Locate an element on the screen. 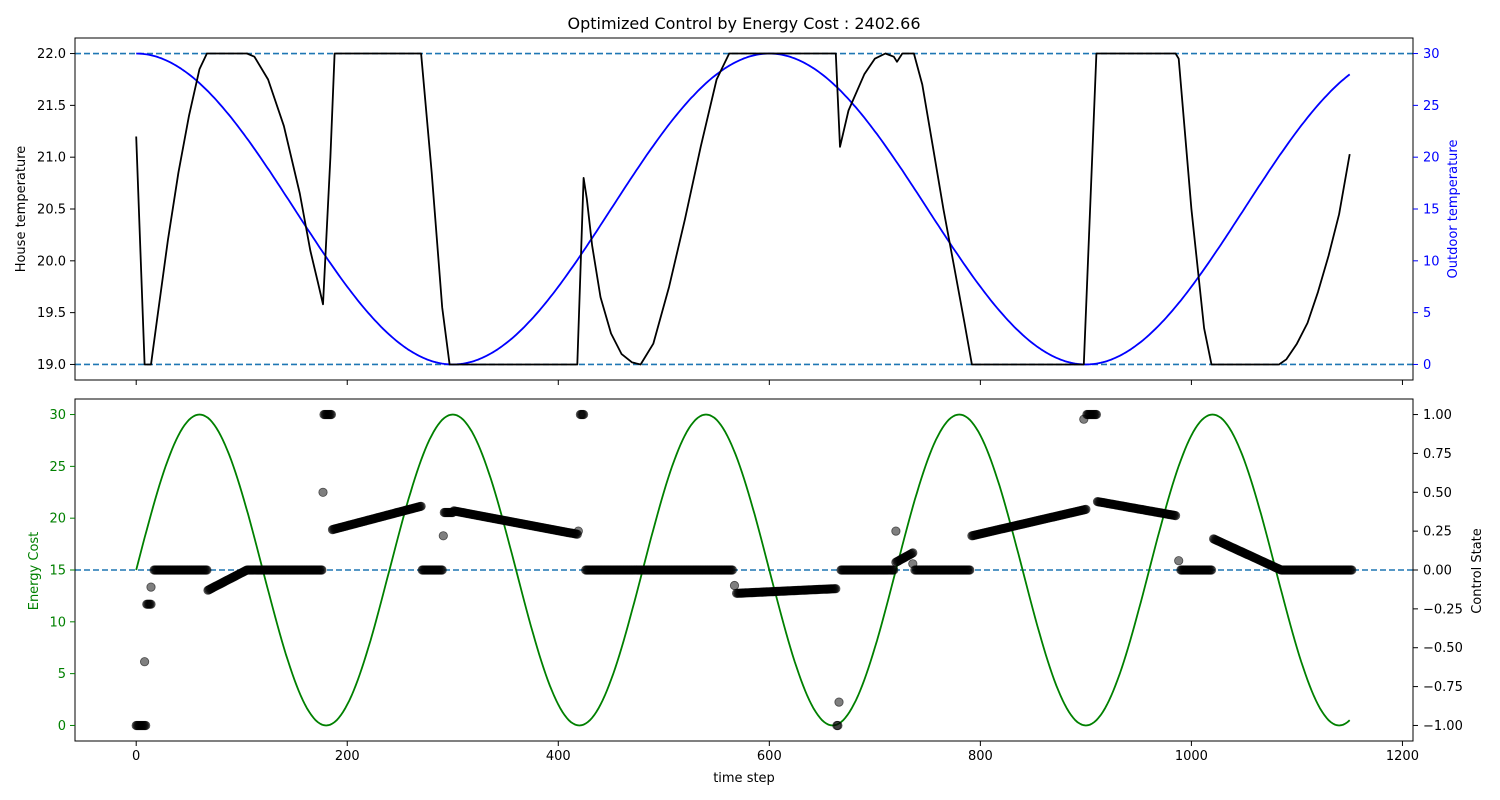  top-left-tick-label: 22.0 is located at coordinates (51, 54).